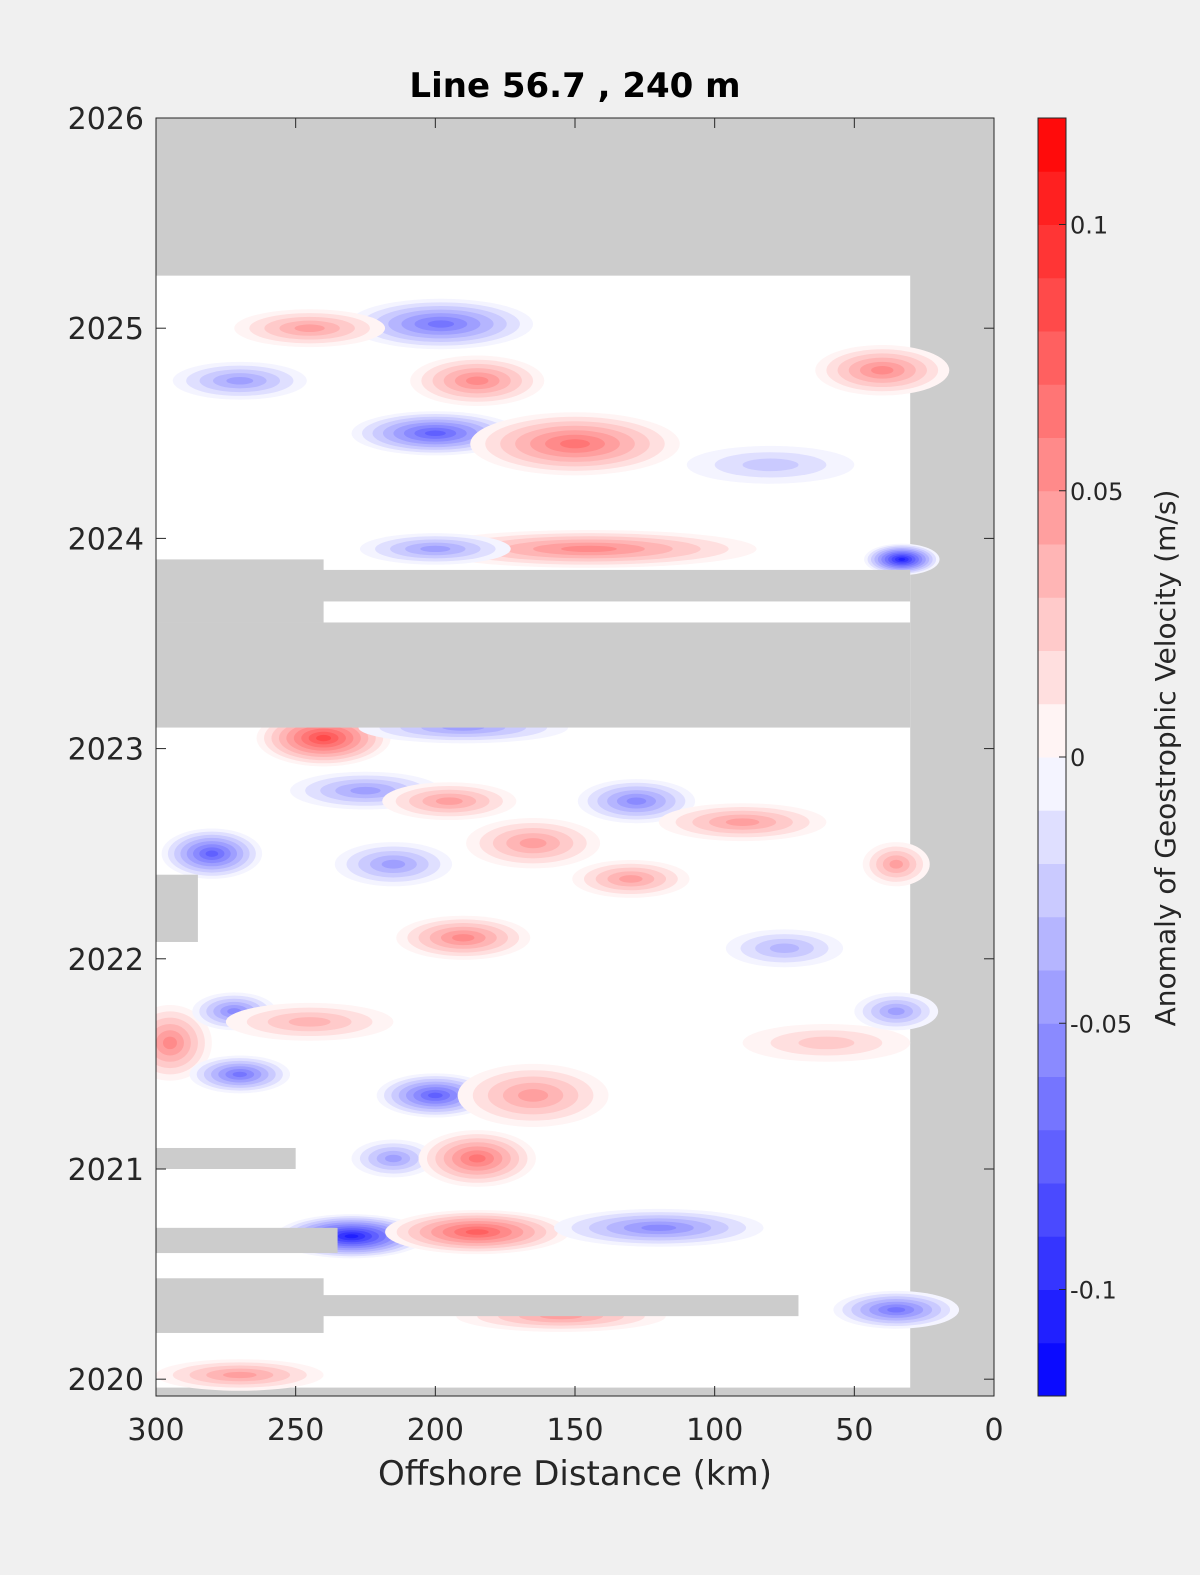  What do you see at coordinates (1089, 226) in the screenshot?
I see `colorbar-tick-label: 0.1` at bounding box center [1089, 226].